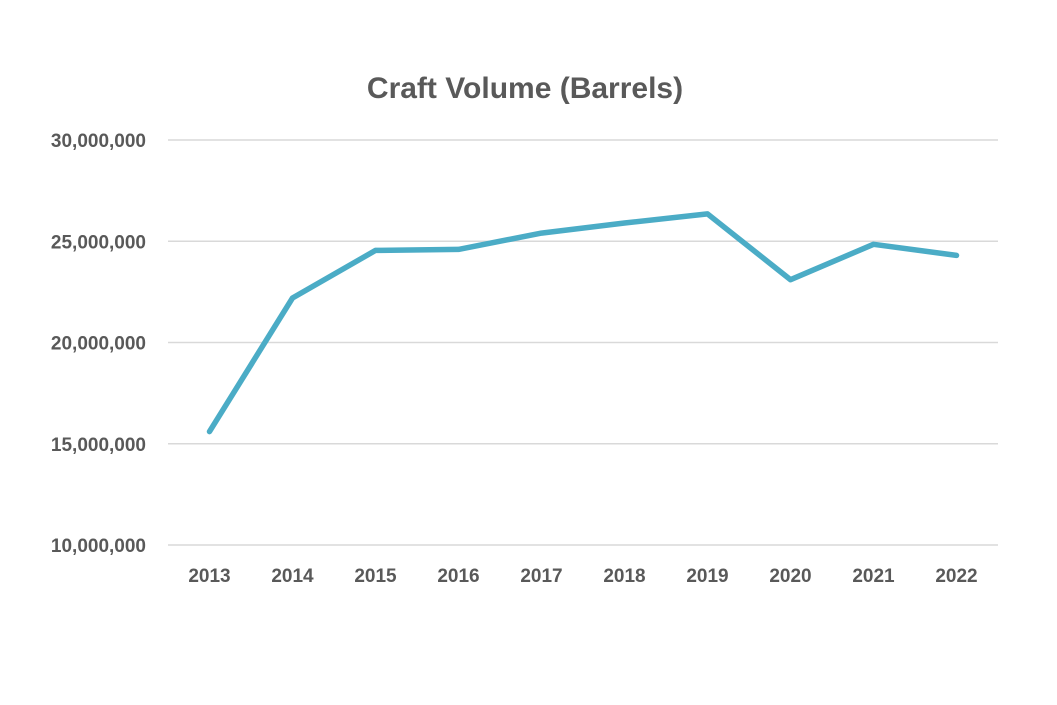 Image resolution: width=1057 pixels, height=705 pixels. Describe the element at coordinates (98, 546) in the screenshot. I see `y-tick-label: 10,000,000` at that location.